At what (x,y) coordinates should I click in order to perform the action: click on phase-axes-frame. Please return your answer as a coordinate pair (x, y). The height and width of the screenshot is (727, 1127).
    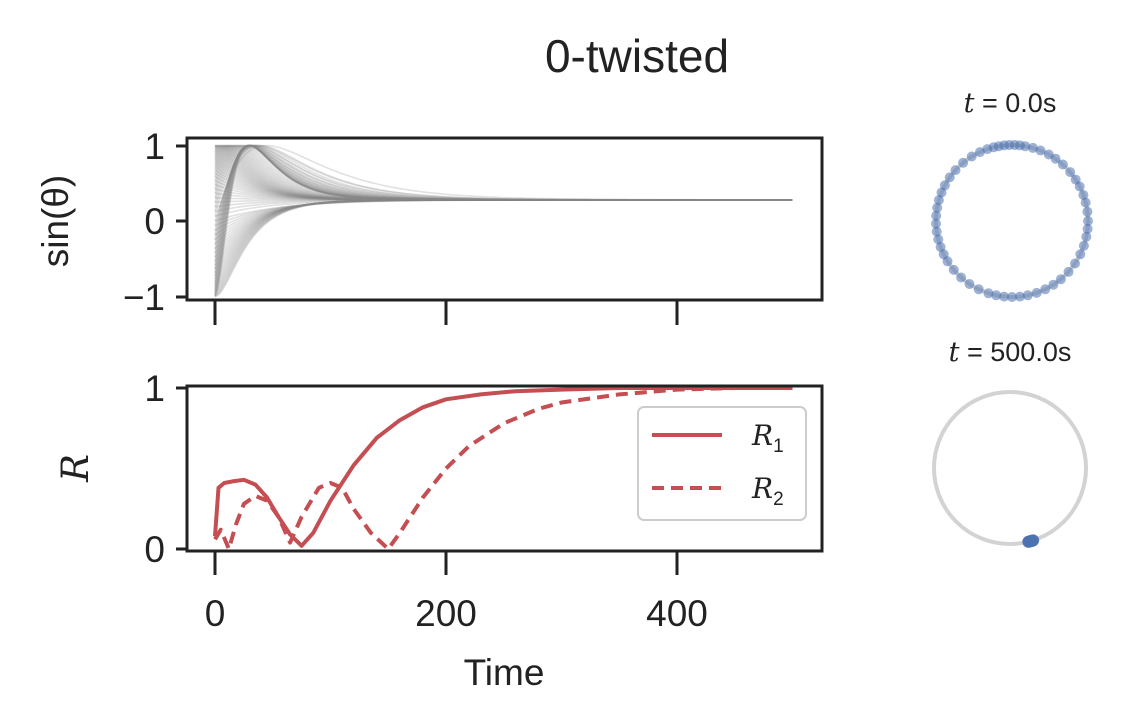
    Looking at the image, I should click on (504, 219).